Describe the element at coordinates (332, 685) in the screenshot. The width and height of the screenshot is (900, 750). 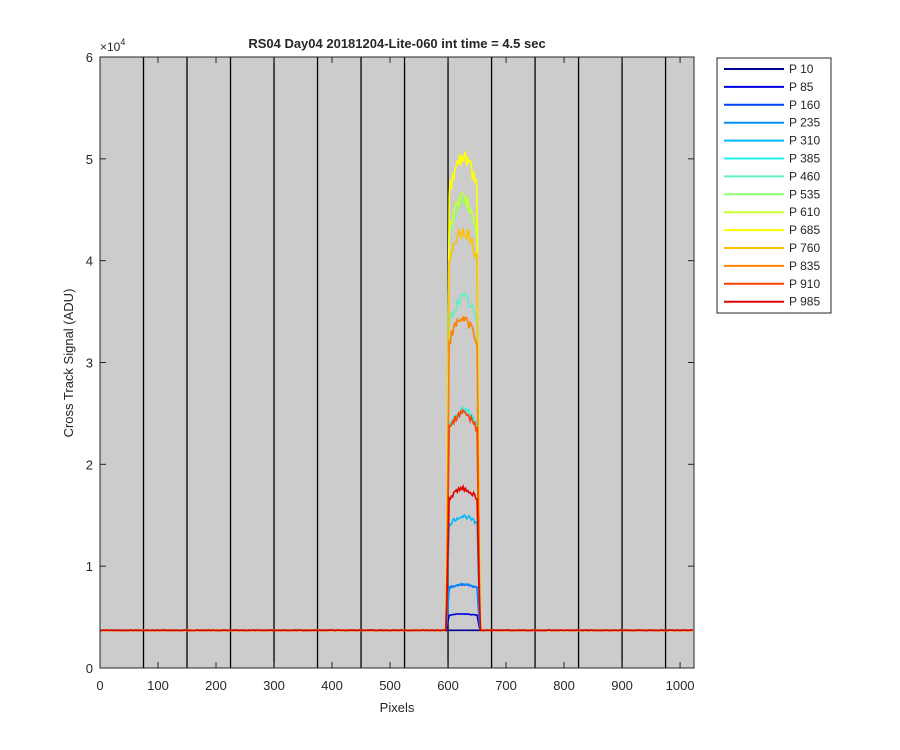
I see `x-tick-label: 400` at that location.